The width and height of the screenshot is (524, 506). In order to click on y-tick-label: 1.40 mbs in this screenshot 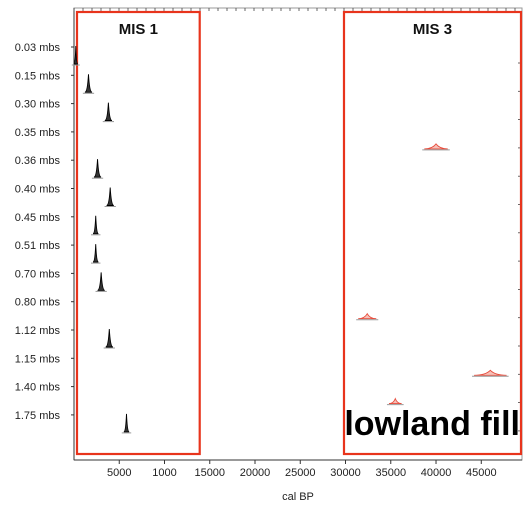, I will do `click(38, 388)`.